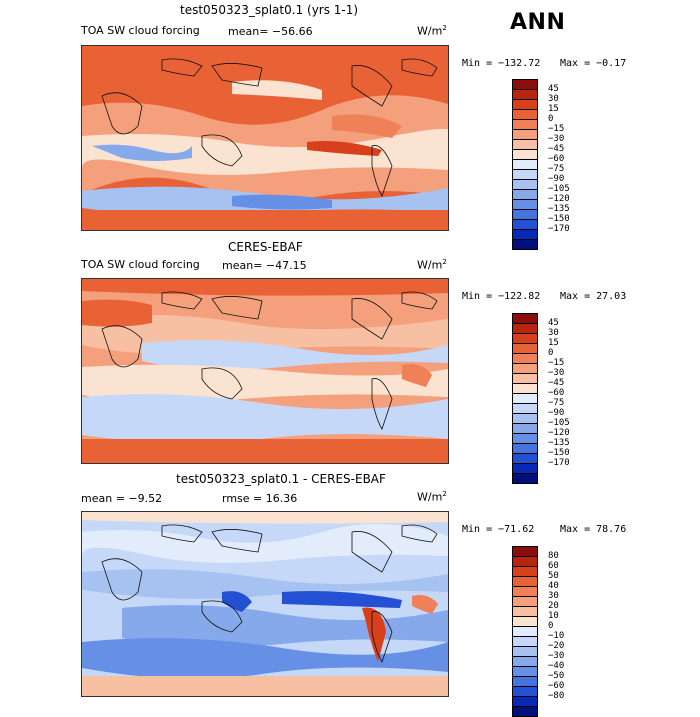 The height and width of the screenshot is (717, 700). Describe the element at coordinates (140, 264) in the screenshot. I see `panel2-variable: TOA SW cloud forcing` at that location.